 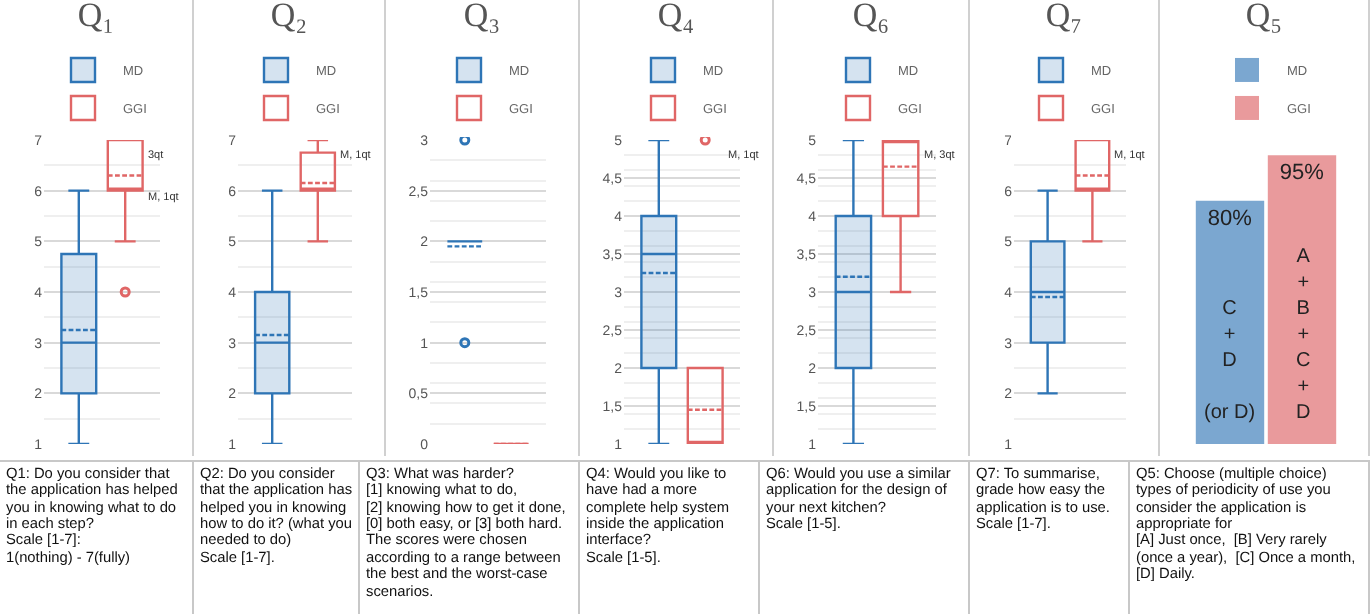 I want to click on text: C + D (or D), so click(x=1230, y=361).